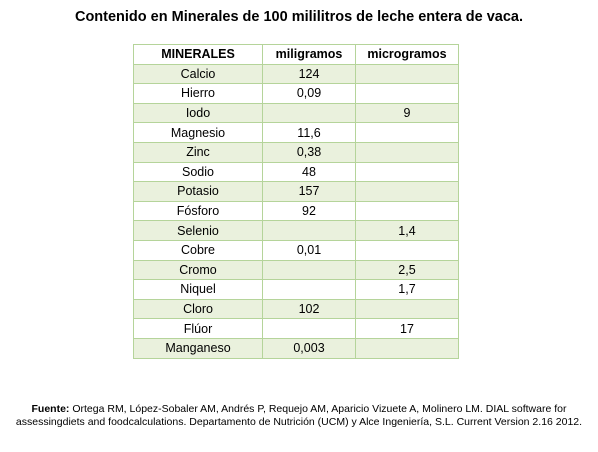  What do you see at coordinates (407, 289) in the screenshot?
I see `cell-microgramos: 1,7` at bounding box center [407, 289].